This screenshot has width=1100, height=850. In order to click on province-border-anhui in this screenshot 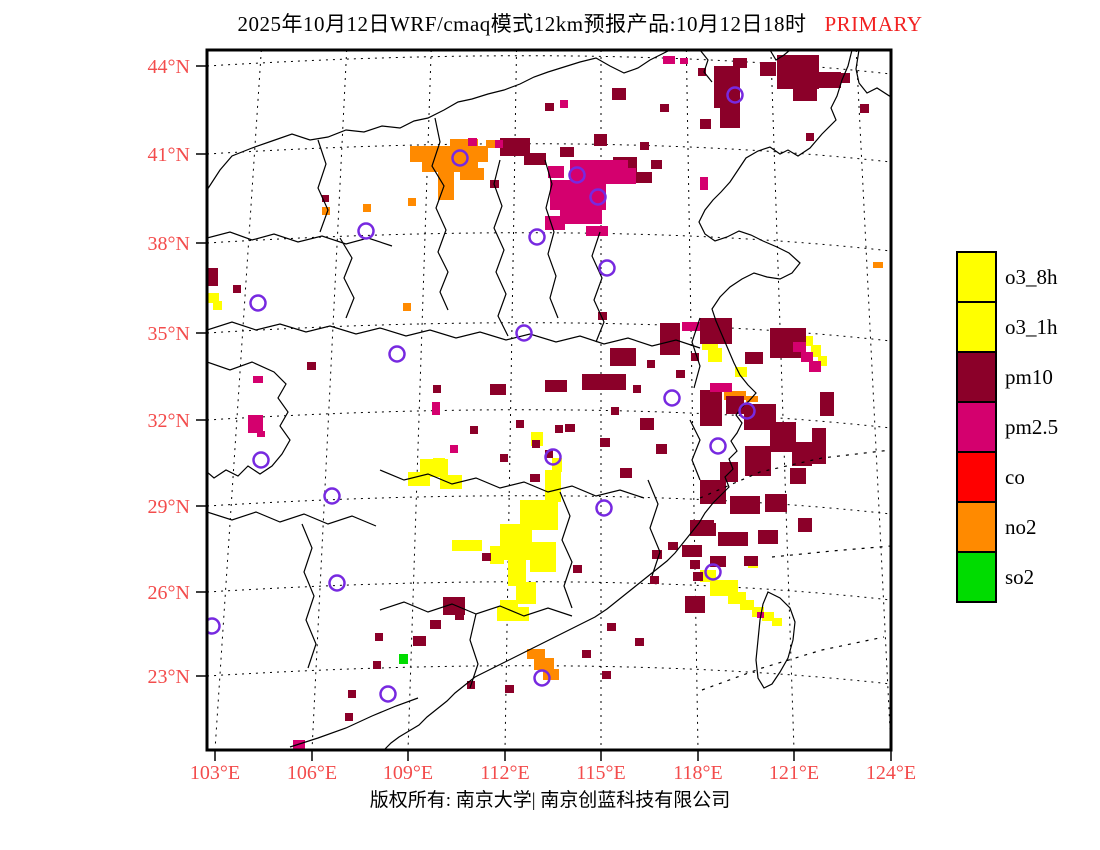, I will do `click(695, 399)`.